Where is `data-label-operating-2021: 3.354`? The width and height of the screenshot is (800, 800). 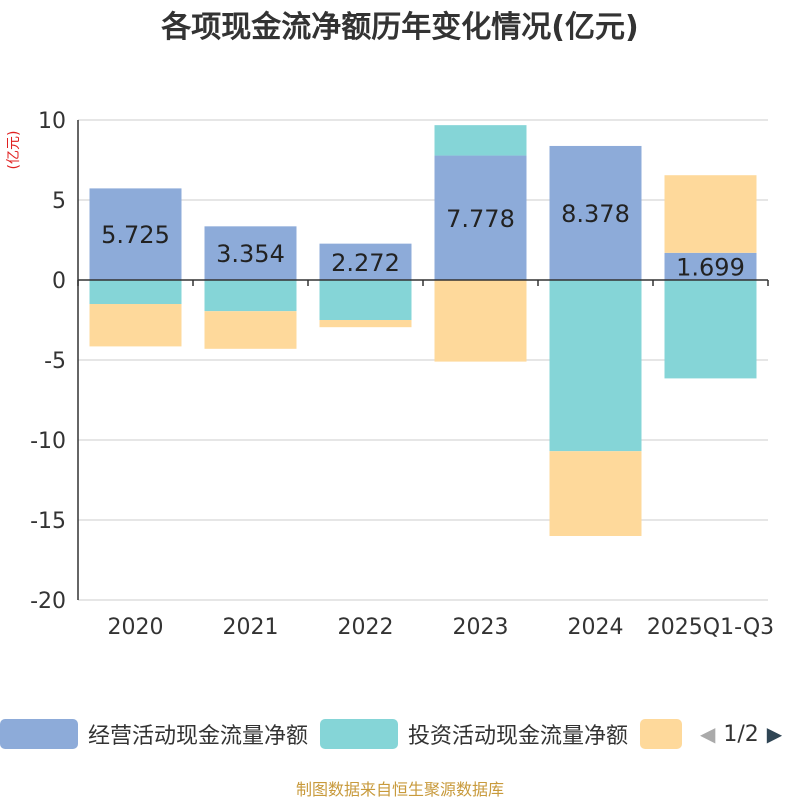
data-label-operating-2021: 3.354 is located at coordinates (250, 254).